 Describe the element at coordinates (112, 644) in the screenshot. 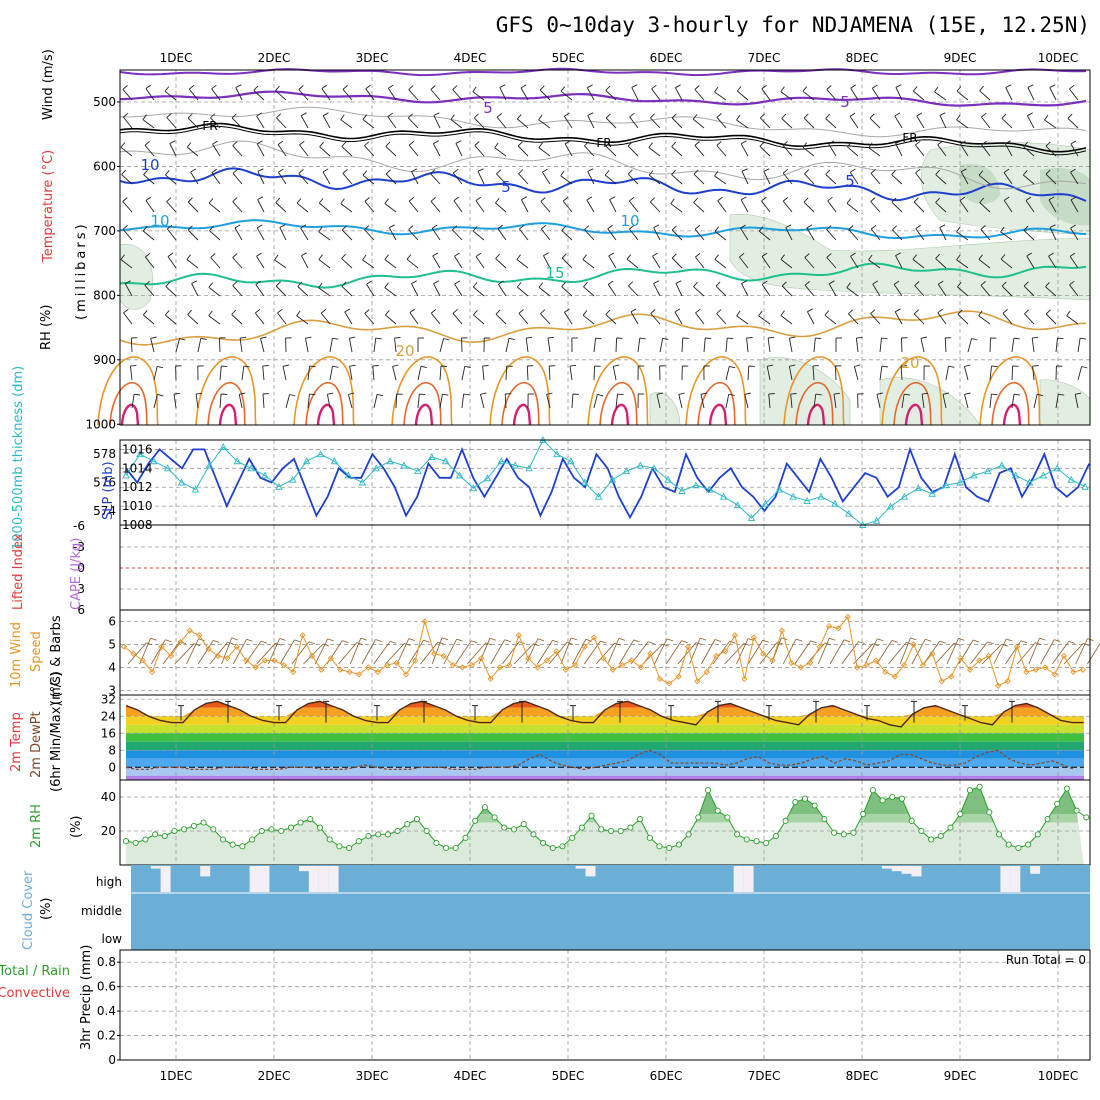

I see `wind10-tick: 5` at that location.